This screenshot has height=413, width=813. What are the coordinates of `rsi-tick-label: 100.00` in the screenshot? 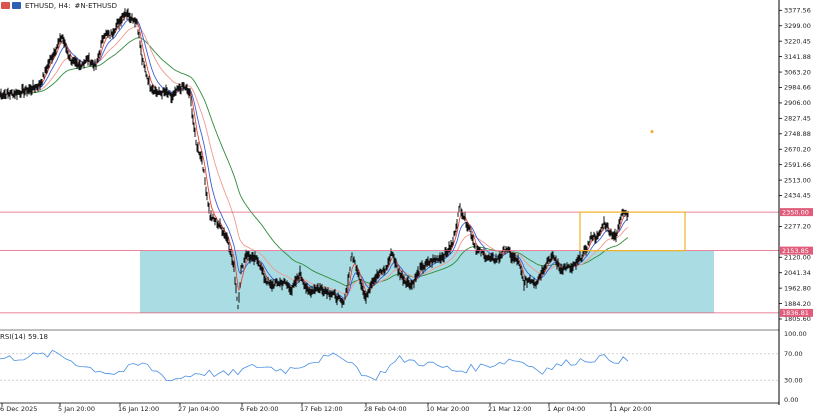 It's located at (795, 334).